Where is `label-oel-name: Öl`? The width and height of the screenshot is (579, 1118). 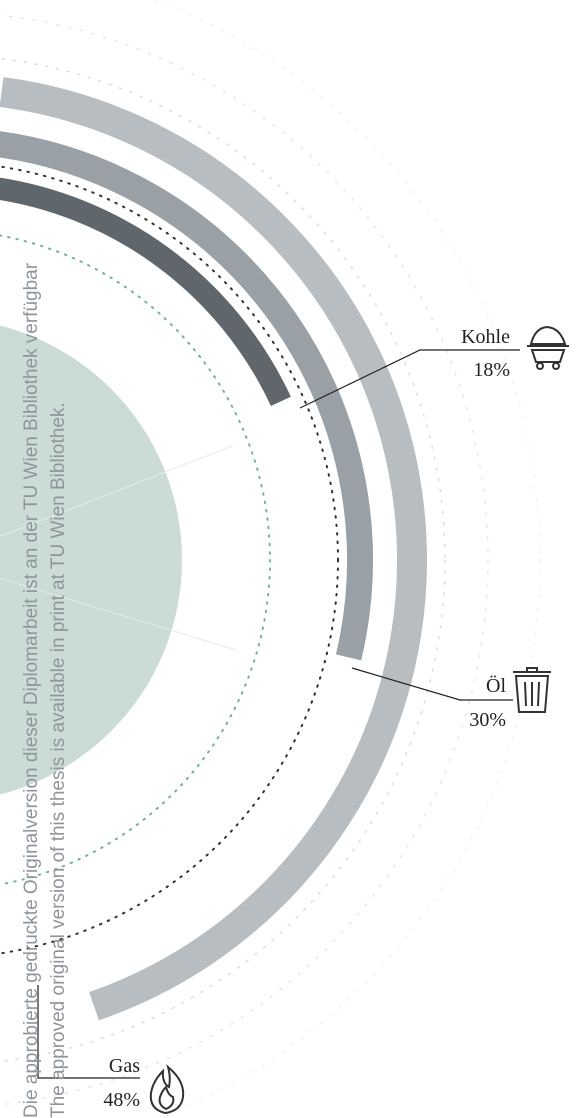
label-oel-name: Öl is located at coordinates (496, 685).